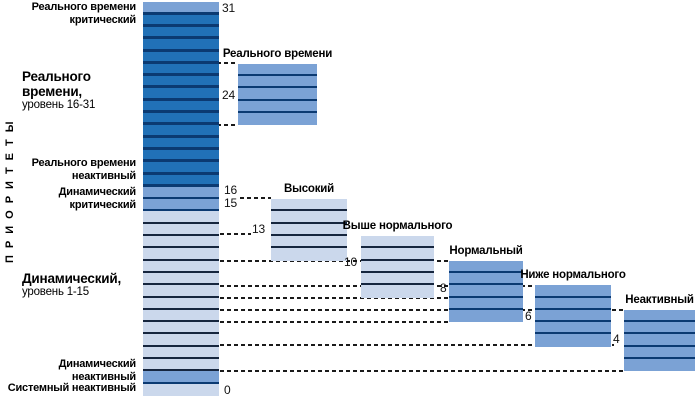  I want to click on priority-number-8: 8, so click(443, 288).